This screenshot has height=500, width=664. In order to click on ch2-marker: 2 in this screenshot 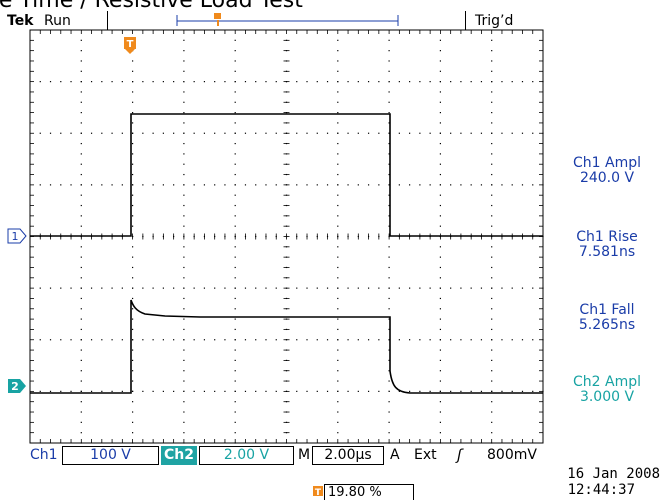, I will do `click(17, 386)`.